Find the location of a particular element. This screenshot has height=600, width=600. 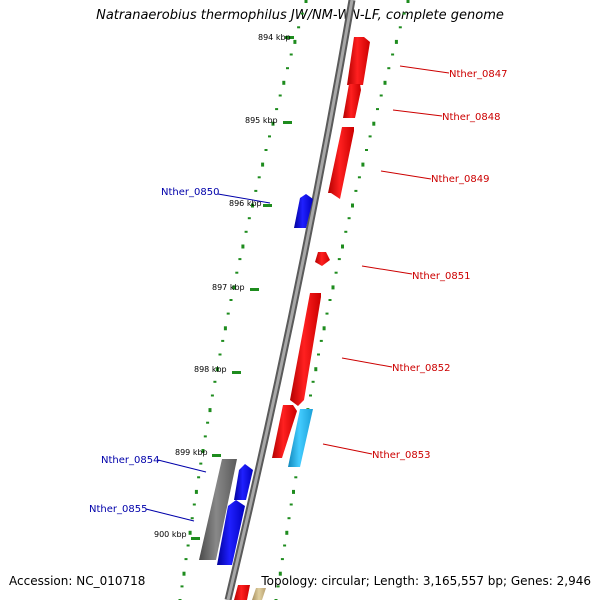

gene-feature-nther-0853a is located at coordinates (284, 431).